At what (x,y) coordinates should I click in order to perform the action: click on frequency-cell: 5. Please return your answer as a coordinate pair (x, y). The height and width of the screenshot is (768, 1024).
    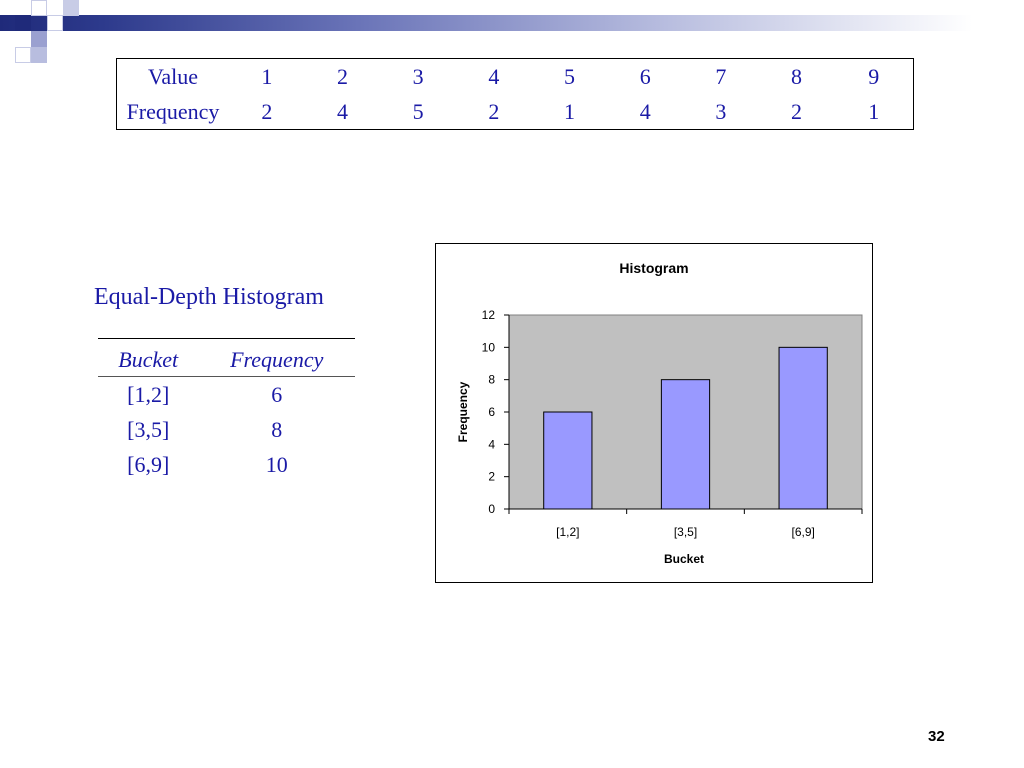
    Looking at the image, I should click on (418, 111).